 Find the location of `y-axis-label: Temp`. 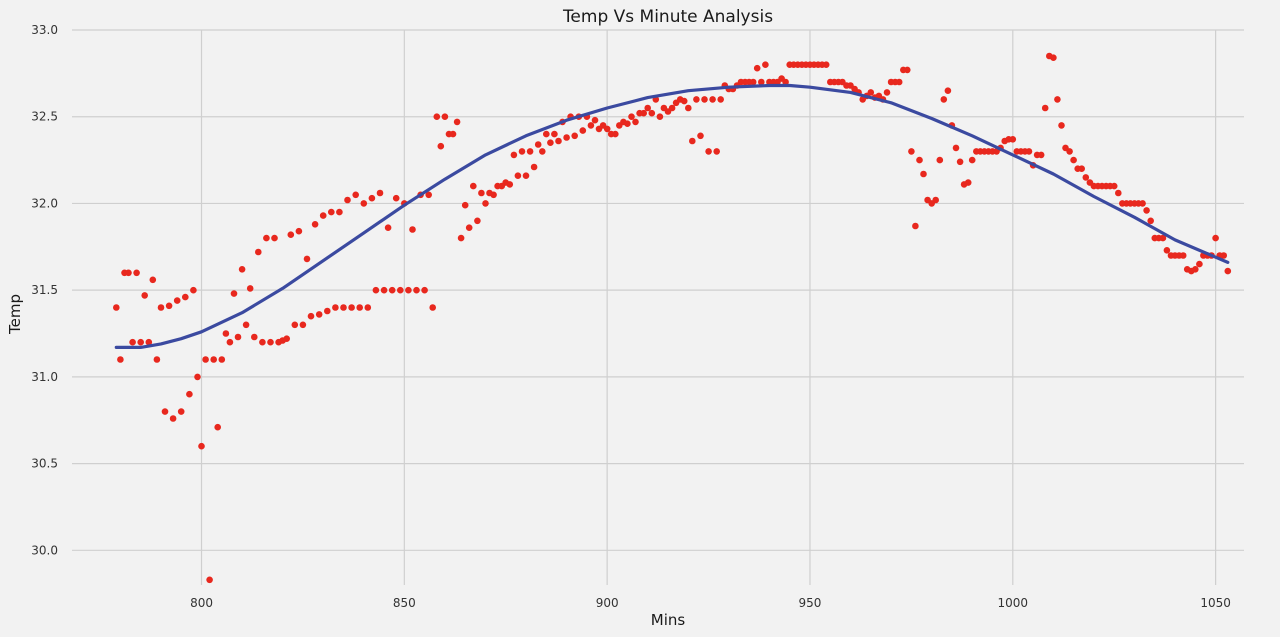

y-axis-label: Temp is located at coordinates (15, 314).